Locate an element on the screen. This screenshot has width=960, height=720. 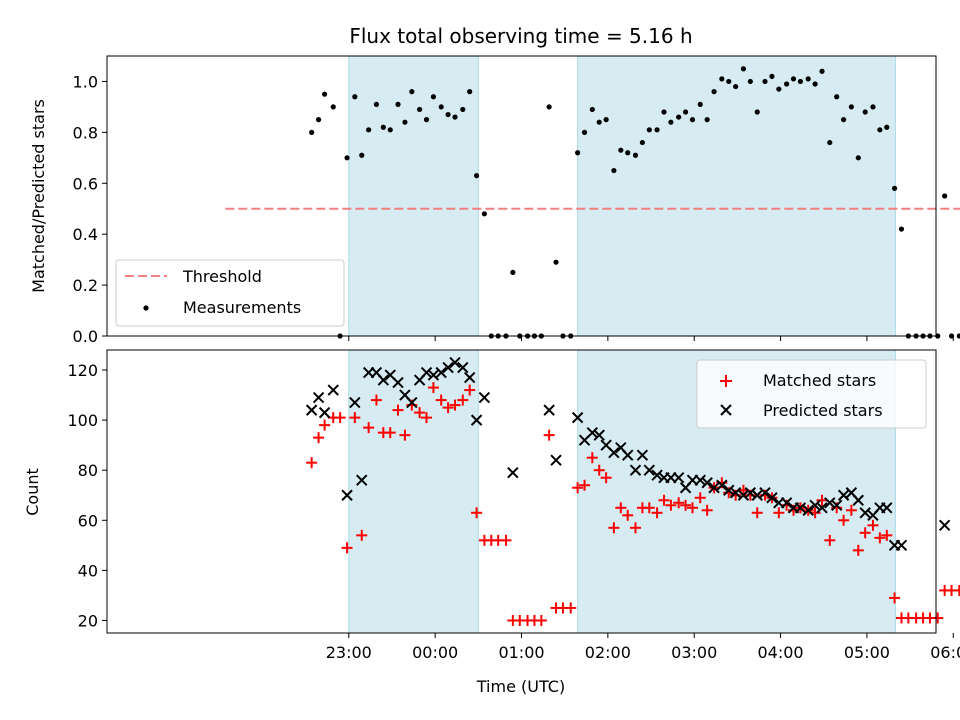
bottom-x-tick-label: 02:00 is located at coordinates (608, 652).